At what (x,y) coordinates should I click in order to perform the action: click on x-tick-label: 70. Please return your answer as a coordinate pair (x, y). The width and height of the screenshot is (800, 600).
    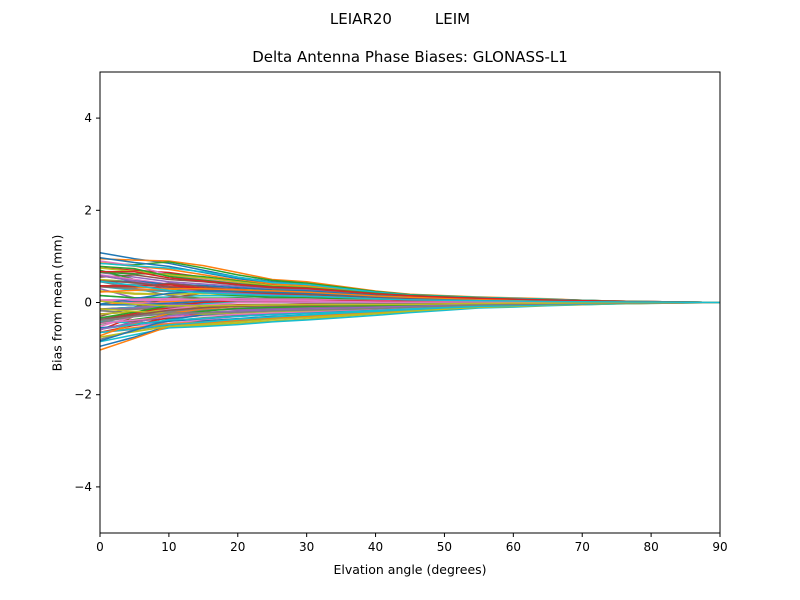
    Looking at the image, I should click on (582, 547).